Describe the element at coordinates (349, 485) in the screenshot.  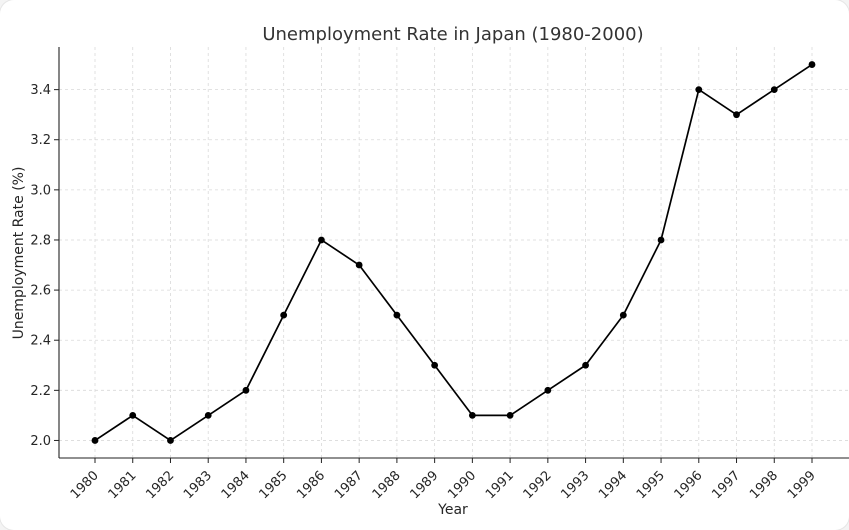
I see `x-tick-label: 1987` at that location.